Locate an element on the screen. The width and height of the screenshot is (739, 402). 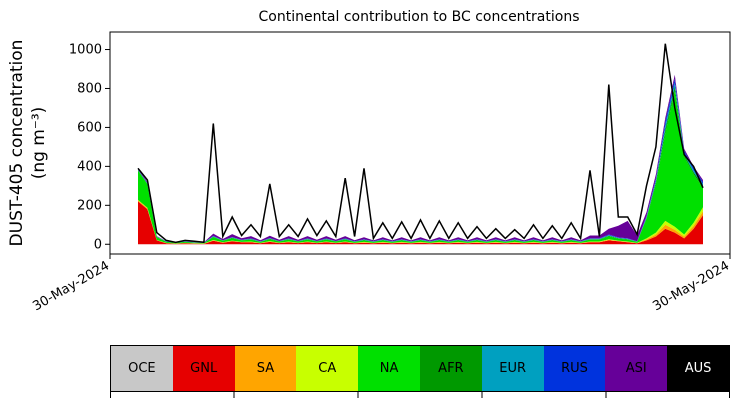
legend-entry-afr: AFR is located at coordinates (450, 368).